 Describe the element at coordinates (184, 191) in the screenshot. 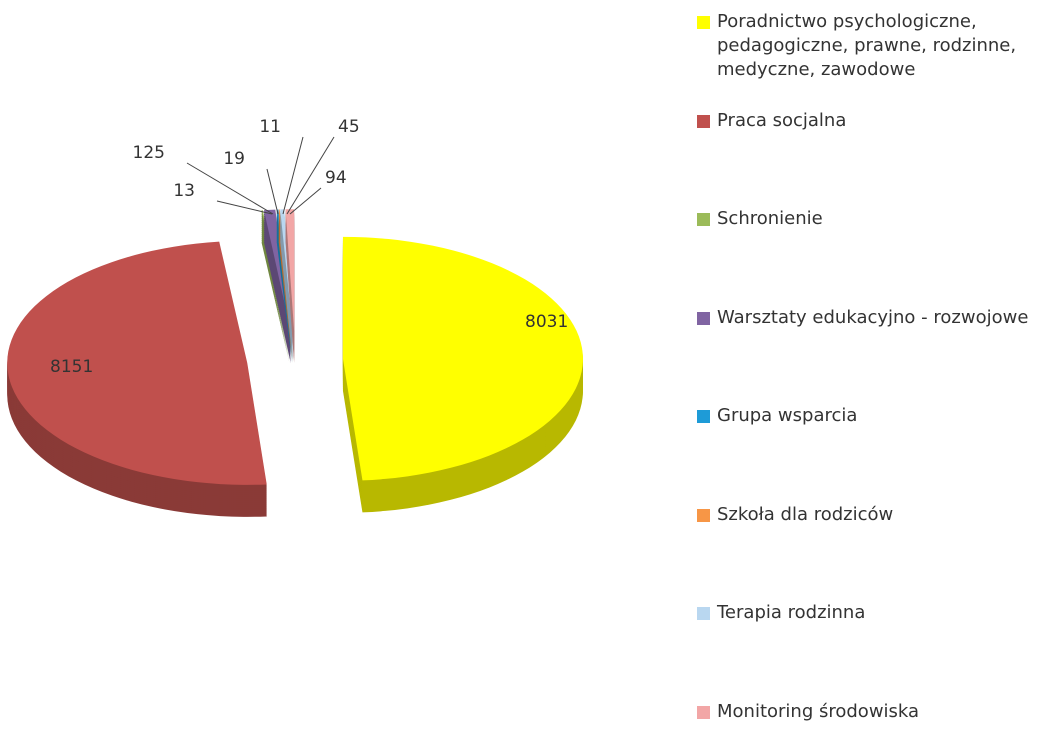

I see `data-label: 13` at that location.